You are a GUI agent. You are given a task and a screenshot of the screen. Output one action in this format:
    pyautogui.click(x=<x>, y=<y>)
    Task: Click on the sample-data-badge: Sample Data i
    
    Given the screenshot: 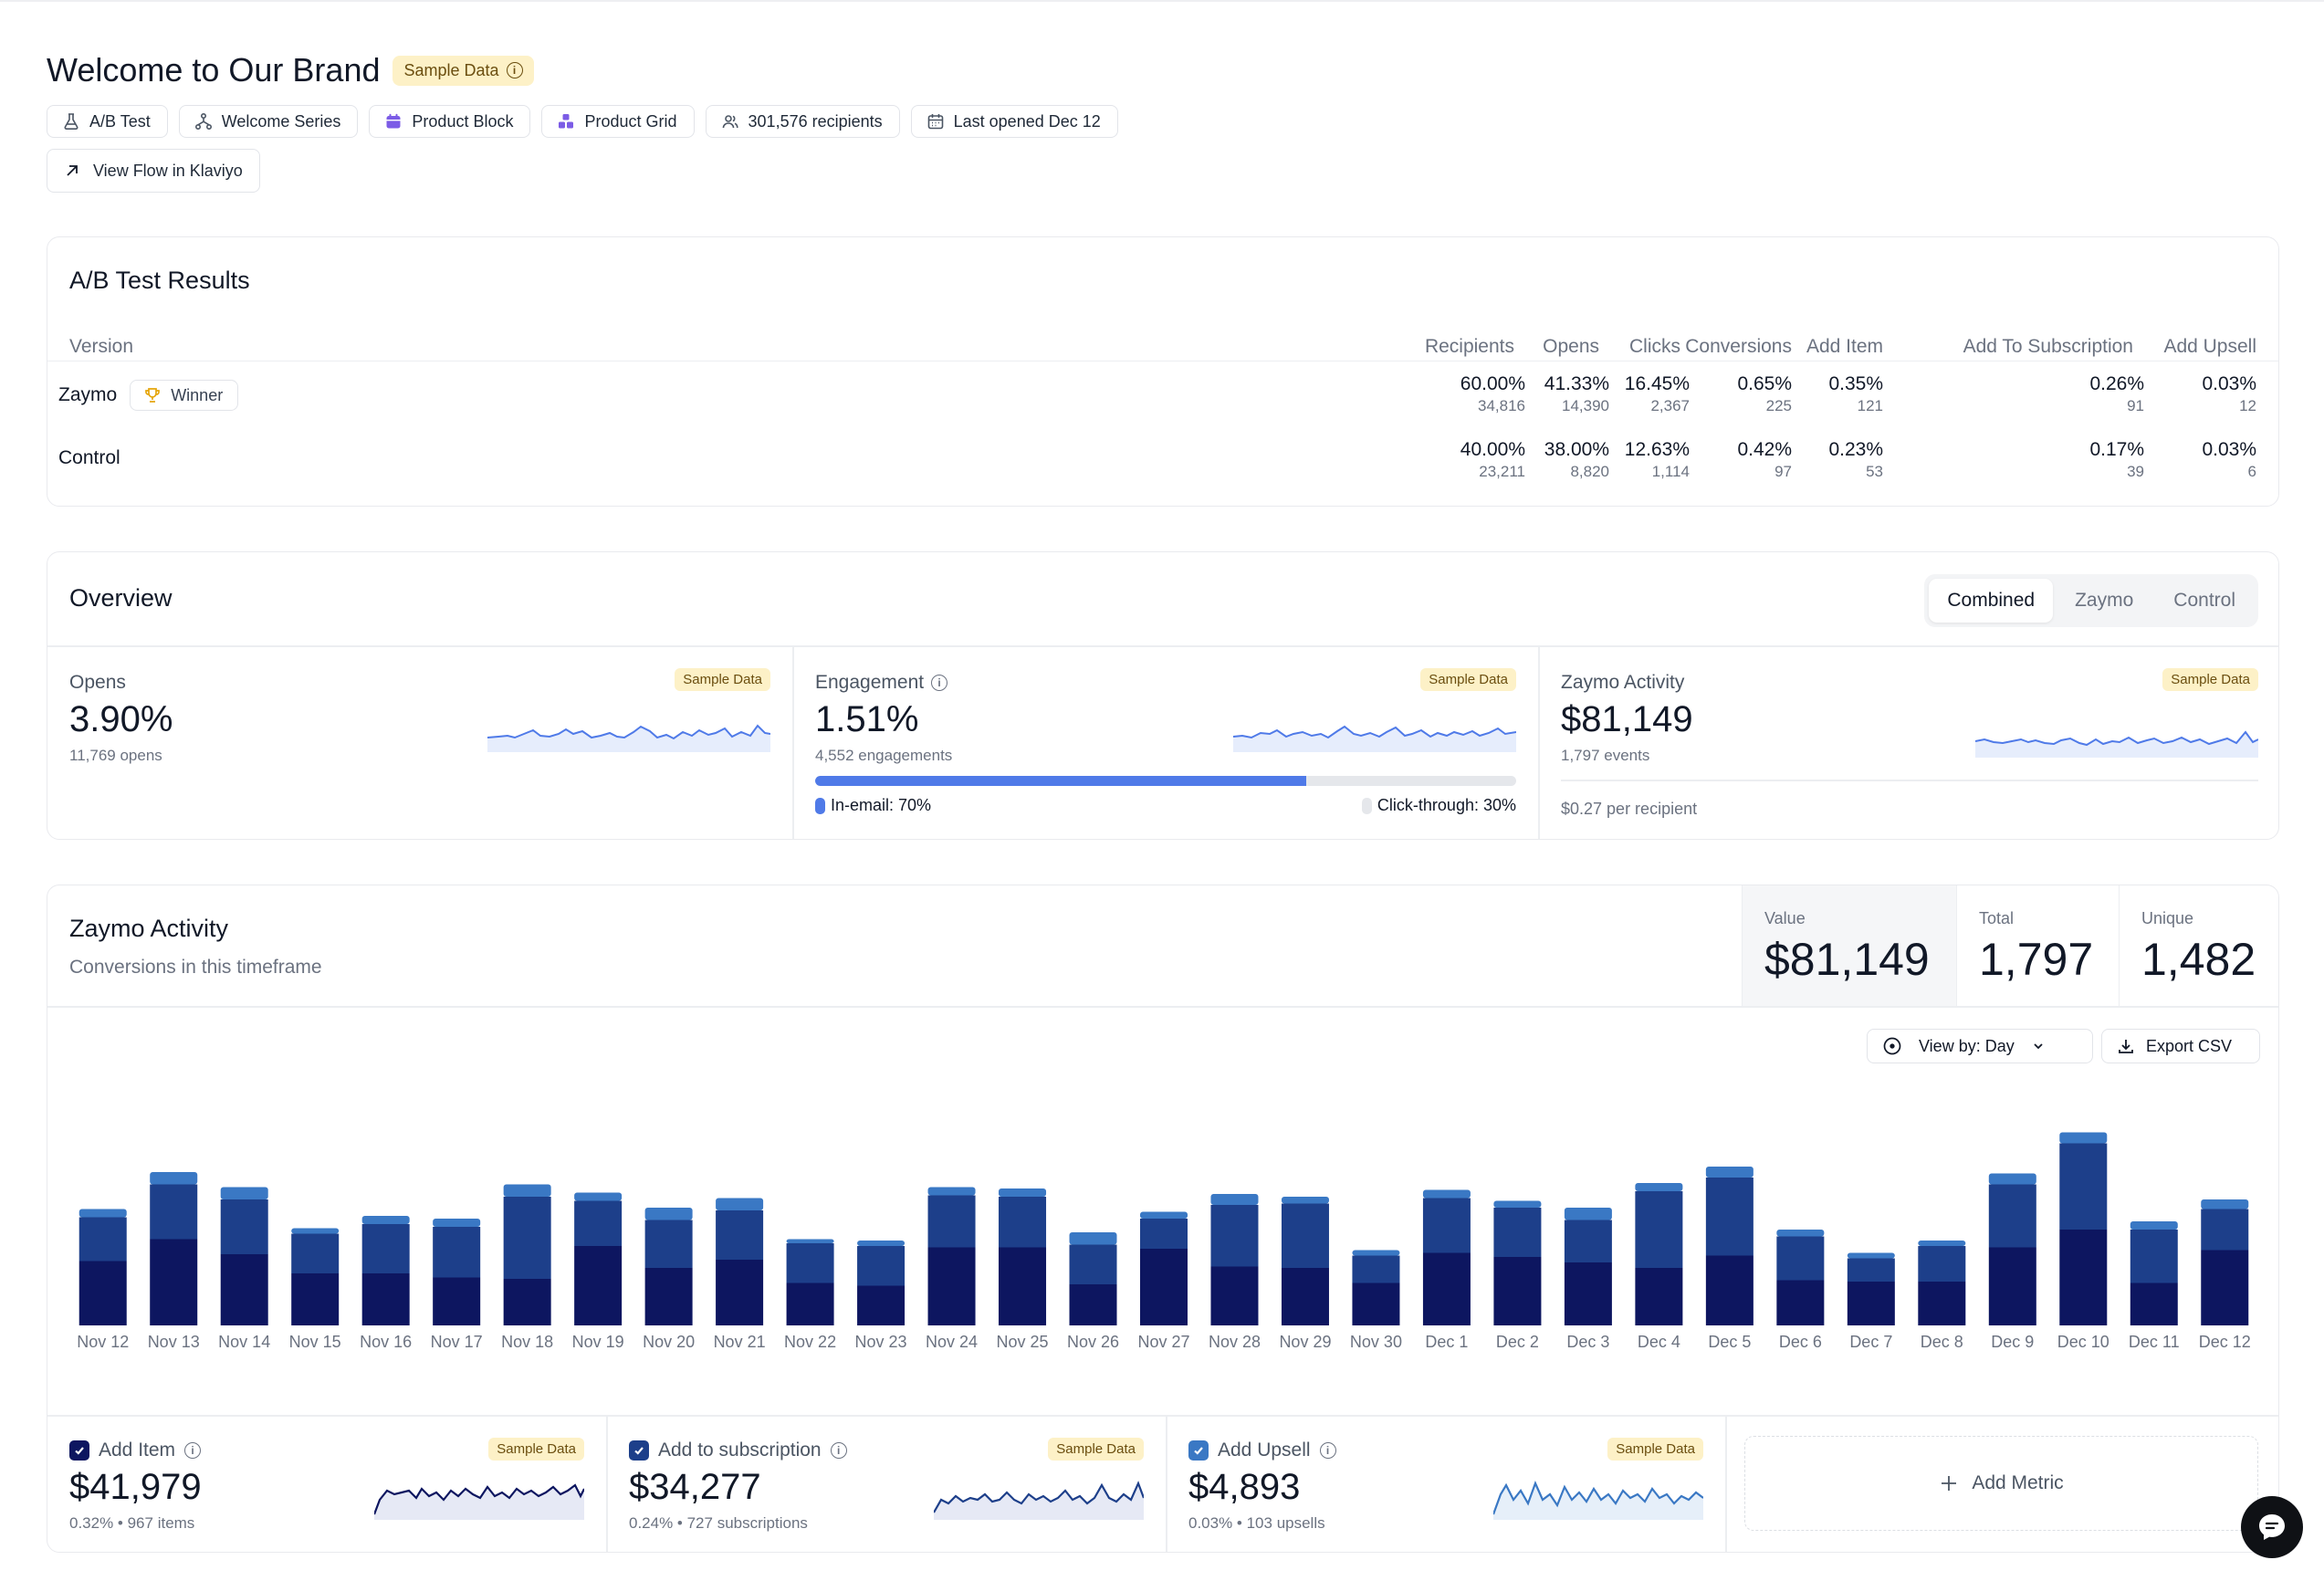 What is the action you would take?
    pyautogui.click(x=463, y=70)
    